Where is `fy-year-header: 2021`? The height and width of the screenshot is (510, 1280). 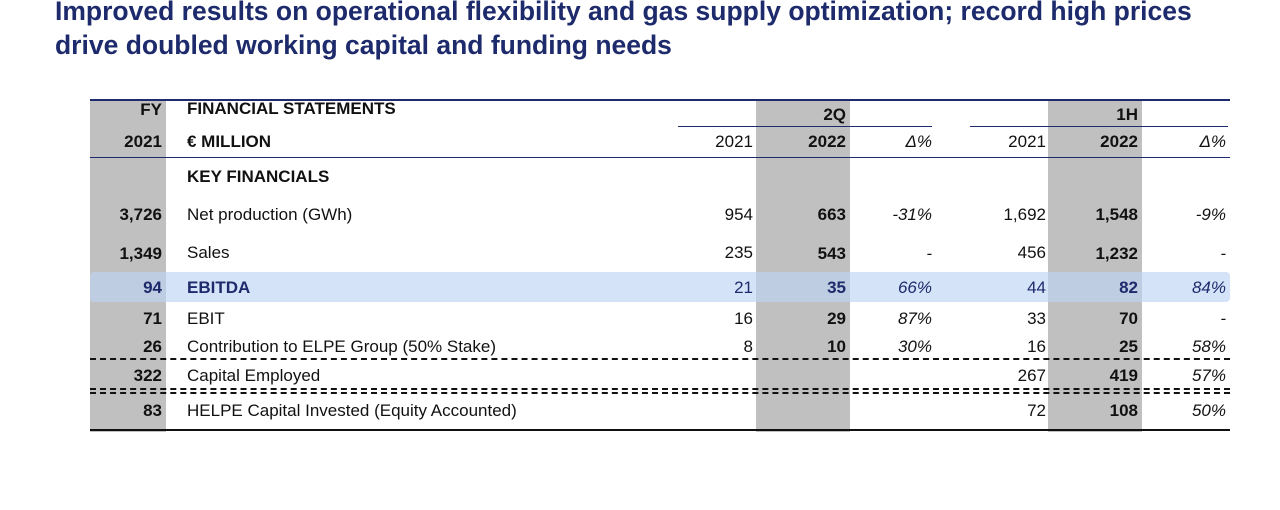
fy-year-header: 2021 is located at coordinates (143, 141).